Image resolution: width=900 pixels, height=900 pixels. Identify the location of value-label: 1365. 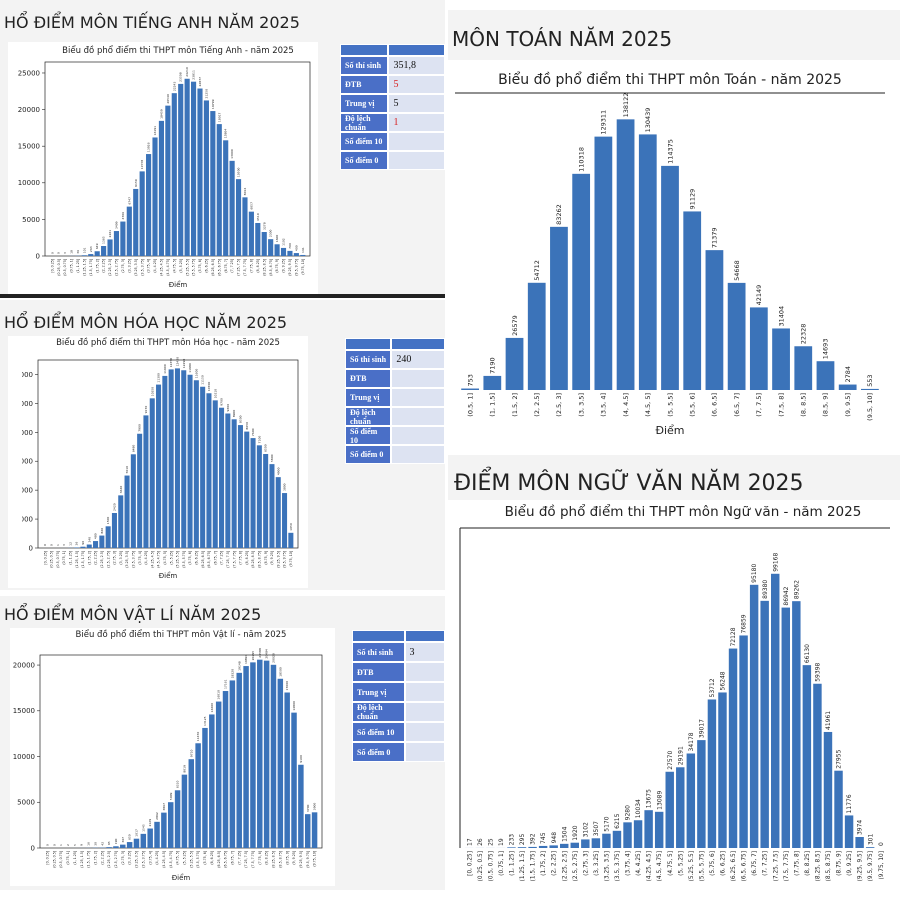
(104, 240).